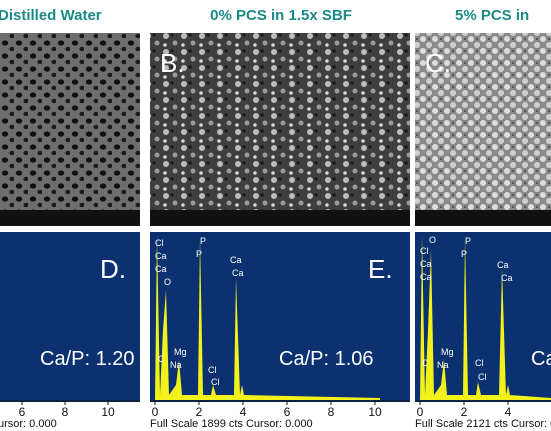  I want to click on spectrum-trace, so click(485, 318).